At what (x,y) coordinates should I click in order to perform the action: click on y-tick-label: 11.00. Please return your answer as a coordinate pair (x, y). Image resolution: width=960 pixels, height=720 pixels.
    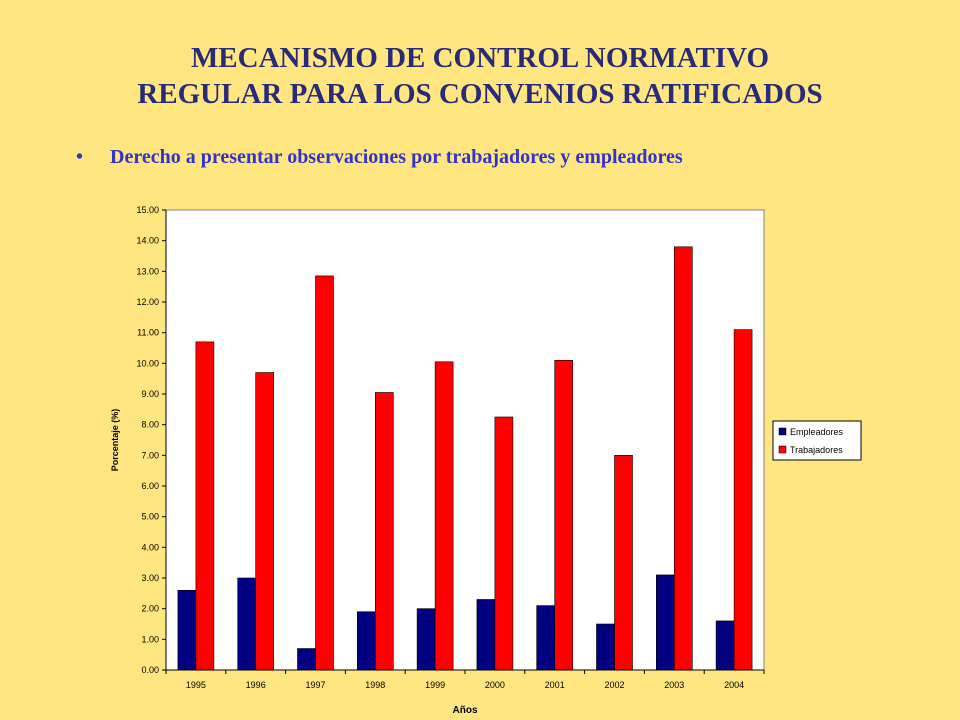
    Looking at the image, I should click on (148, 333).